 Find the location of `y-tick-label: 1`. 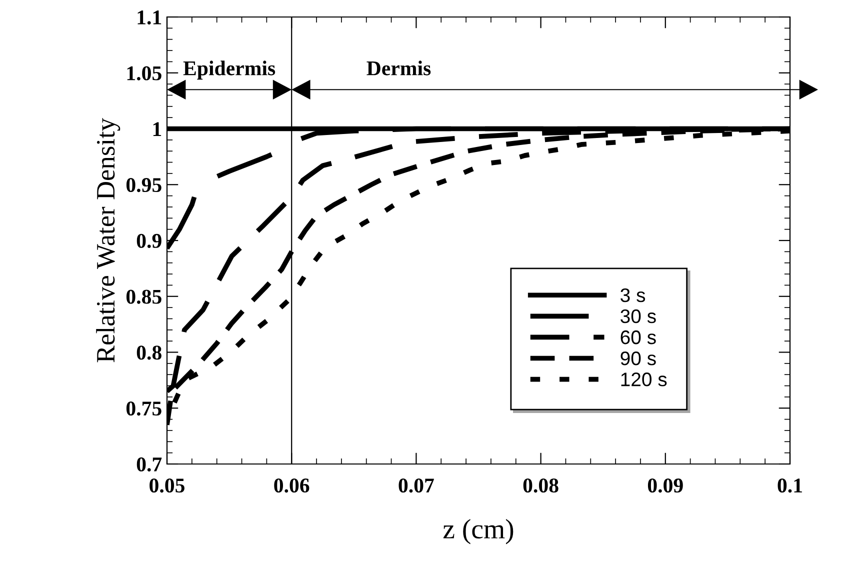

y-tick-label: 1 is located at coordinates (157, 129).